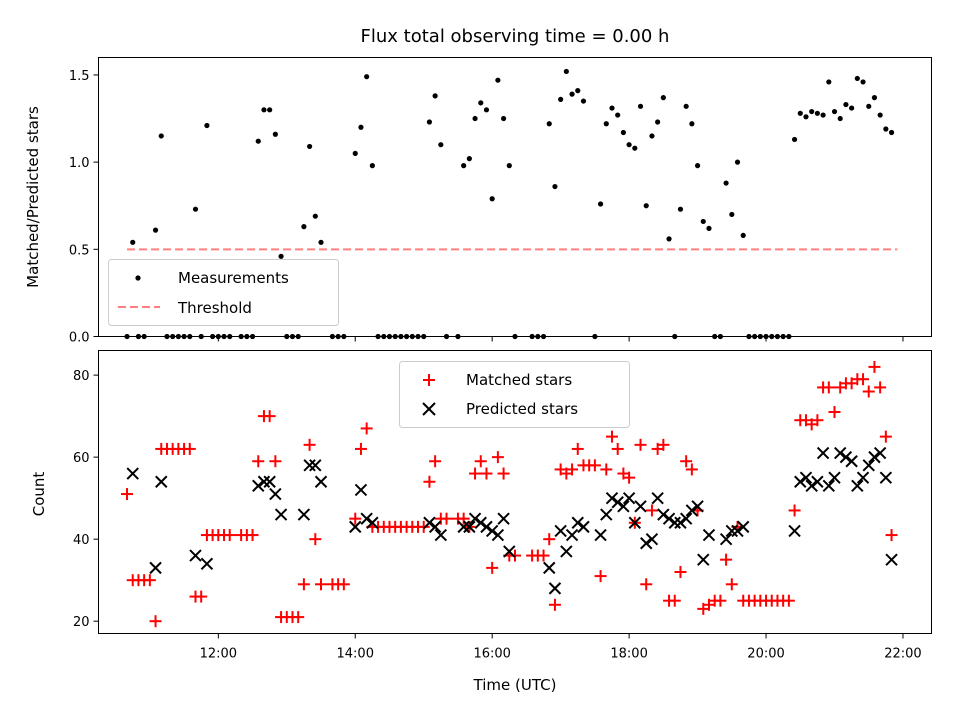 This screenshot has height=720, width=960. I want to click on count-y-axis-label: Count, so click(39, 494).